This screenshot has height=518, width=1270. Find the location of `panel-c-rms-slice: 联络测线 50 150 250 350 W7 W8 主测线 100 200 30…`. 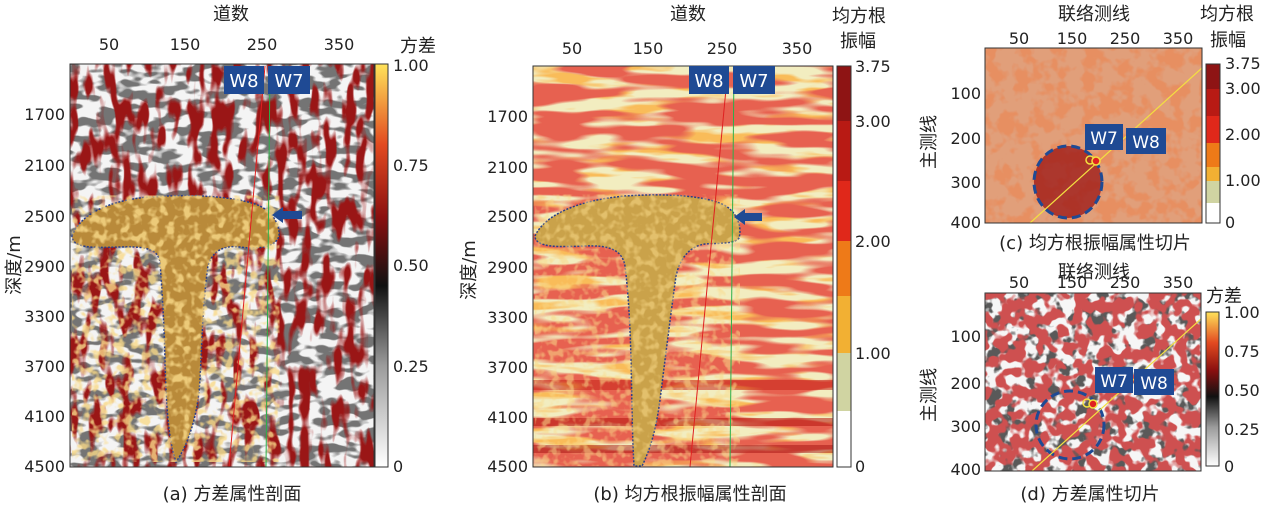

panel-c-rms-slice: 联络测线 50 150 250 350 W7 W8 主测线 100 200 30… is located at coordinates (1090, 129).